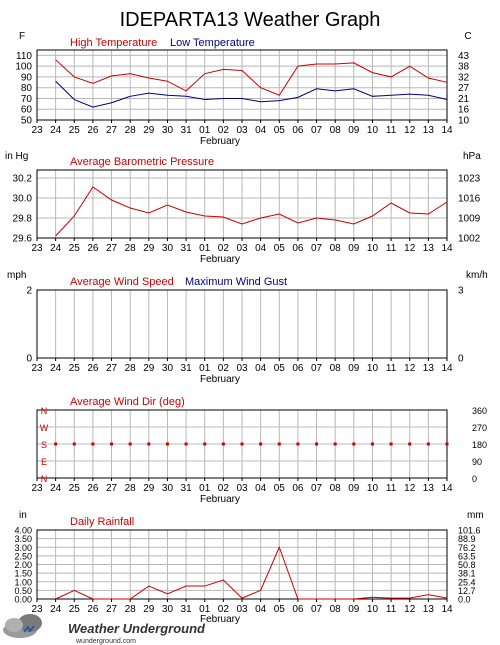 The width and height of the screenshot is (500, 645). I want to click on x-tick-label: 23, so click(37, 368).